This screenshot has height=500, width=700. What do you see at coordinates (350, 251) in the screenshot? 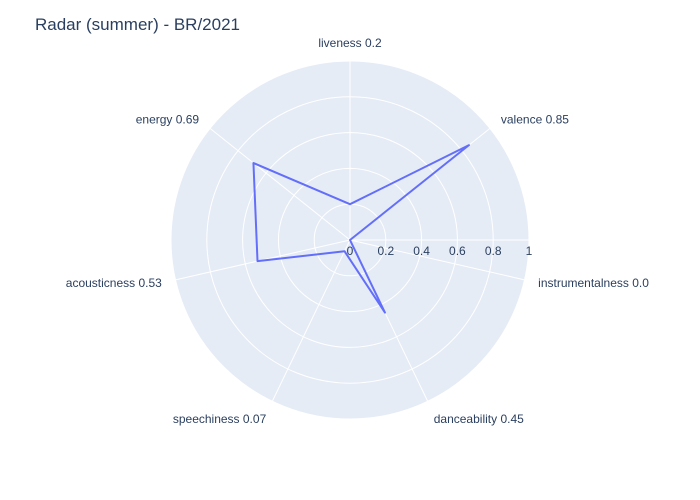
I see `radial-tick-label: 0` at bounding box center [350, 251].